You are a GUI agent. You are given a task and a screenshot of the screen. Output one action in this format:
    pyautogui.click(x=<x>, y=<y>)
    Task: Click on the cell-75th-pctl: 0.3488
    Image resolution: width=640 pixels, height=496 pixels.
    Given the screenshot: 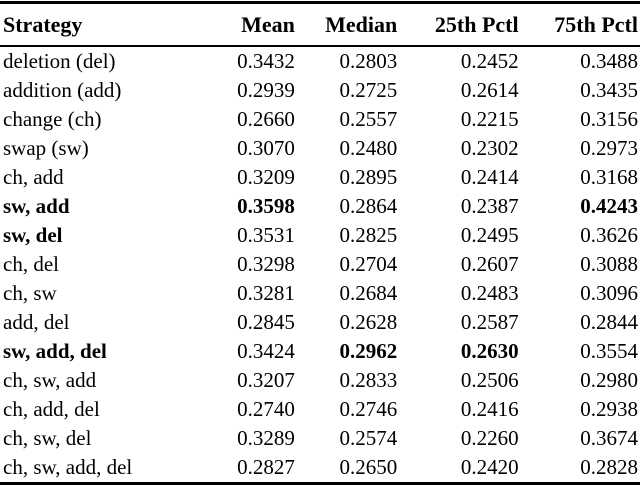 What is the action you would take?
    pyautogui.click(x=609, y=61)
    